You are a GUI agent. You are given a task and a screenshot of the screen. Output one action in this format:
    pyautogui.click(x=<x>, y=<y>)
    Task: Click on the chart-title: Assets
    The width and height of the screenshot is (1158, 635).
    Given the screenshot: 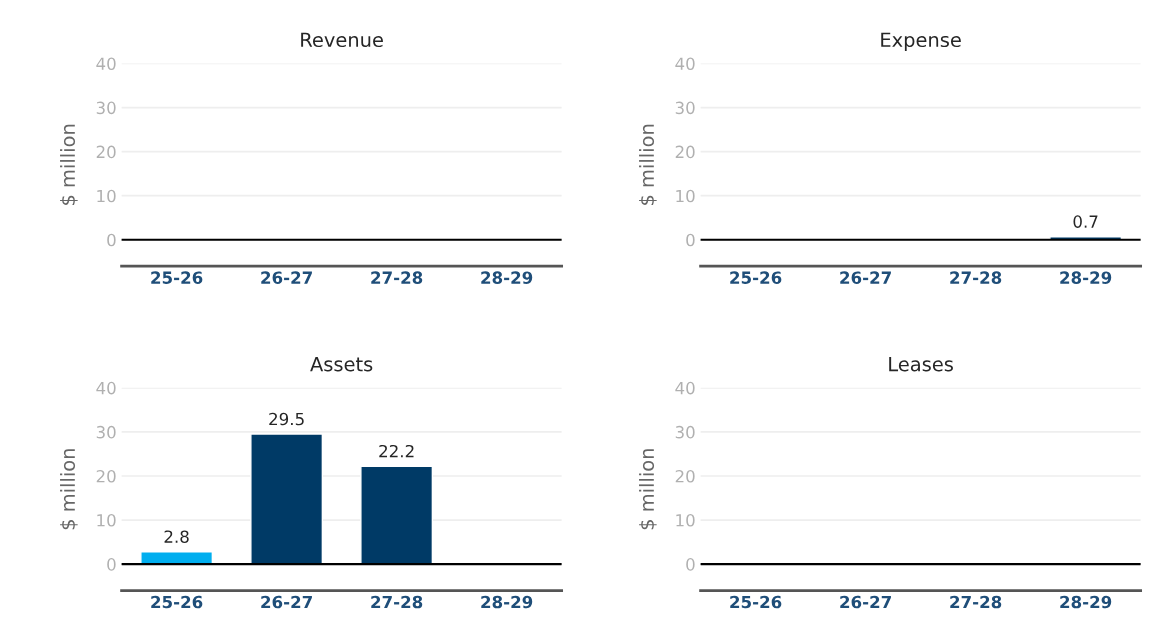 What is the action you would take?
    pyautogui.click(x=341, y=364)
    